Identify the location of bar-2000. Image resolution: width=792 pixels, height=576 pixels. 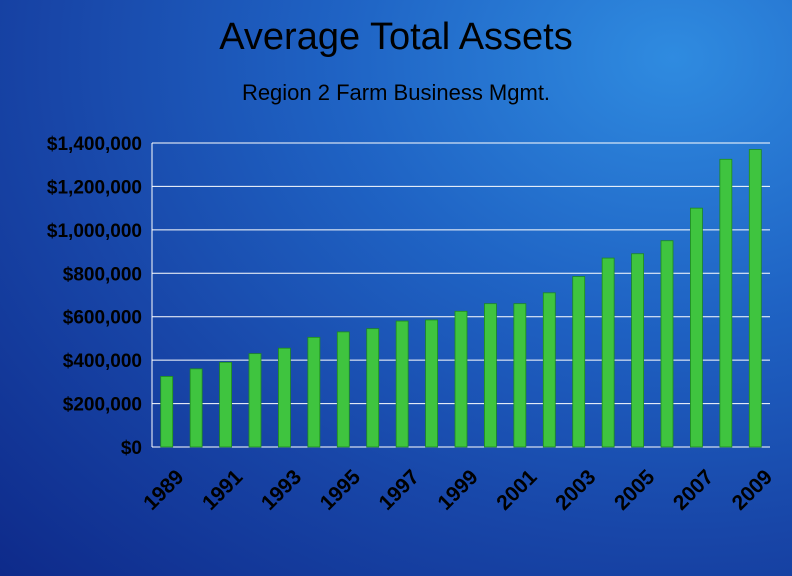
(490, 375).